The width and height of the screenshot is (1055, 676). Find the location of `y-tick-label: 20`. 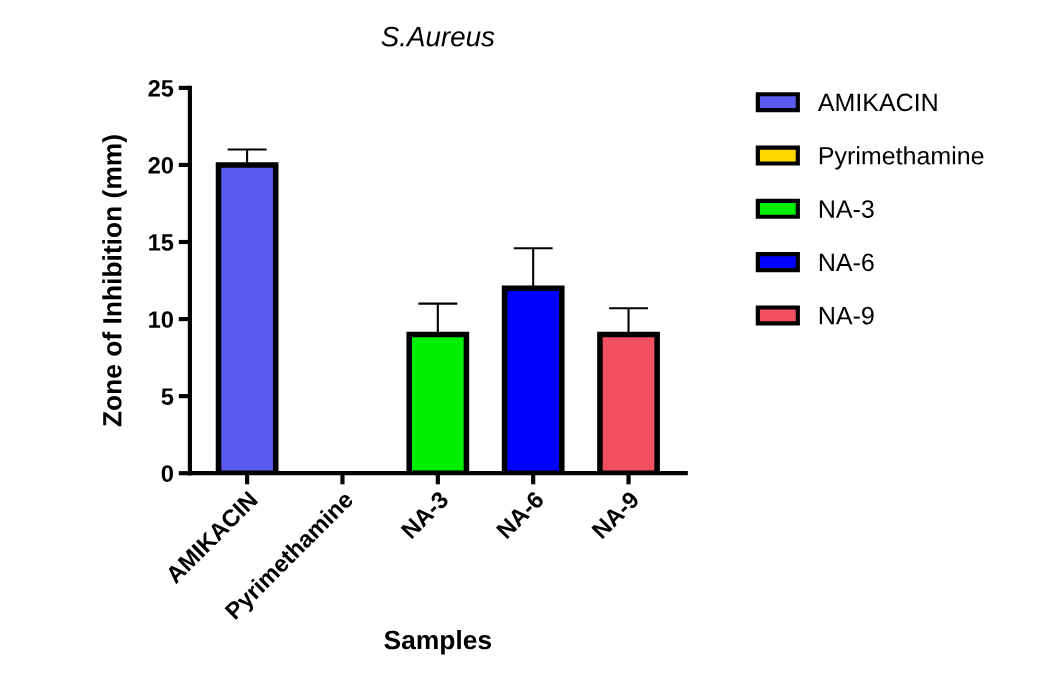

y-tick-label: 20 is located at coordinates (160, 165).